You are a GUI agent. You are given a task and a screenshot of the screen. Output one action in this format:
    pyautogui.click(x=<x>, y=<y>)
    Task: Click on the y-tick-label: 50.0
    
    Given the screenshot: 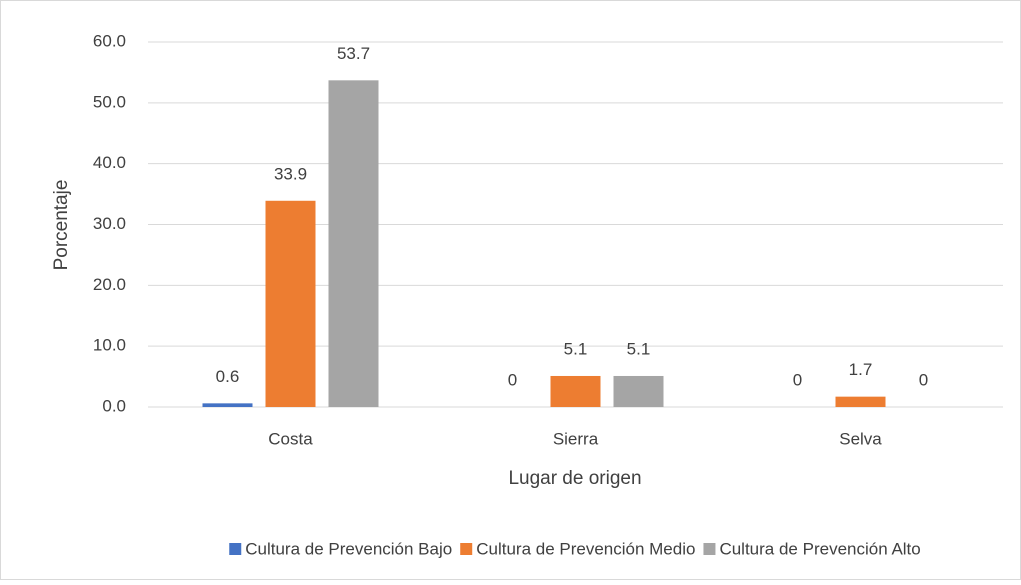 What is the action you would take?
    pyautogui.click(x=109, y=101)
    